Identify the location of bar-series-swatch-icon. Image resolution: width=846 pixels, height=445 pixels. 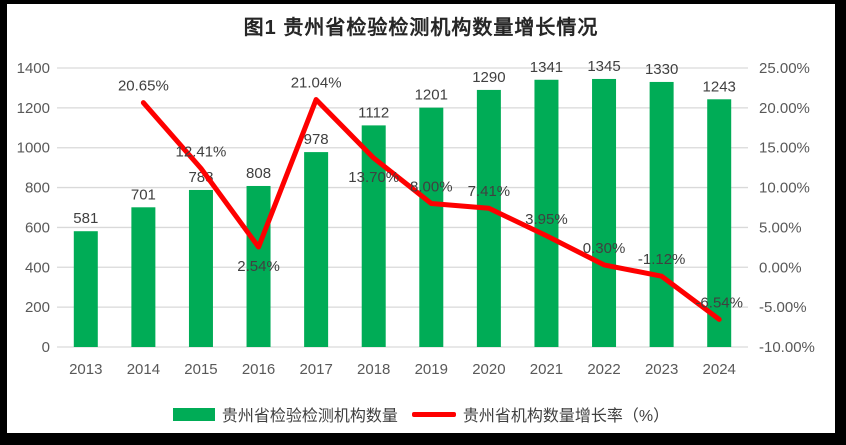
(193, 414).